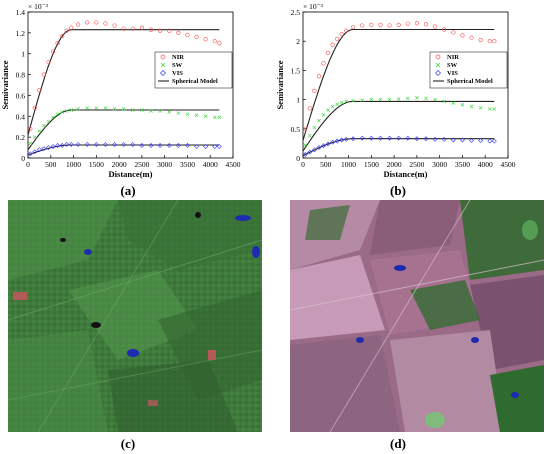 The width and height of the screenshot is (550, 454). What do you see at coordinates (303, 164) in the screenshot?
I see `x-tick-label: 0` at bounding box center [303, 164].